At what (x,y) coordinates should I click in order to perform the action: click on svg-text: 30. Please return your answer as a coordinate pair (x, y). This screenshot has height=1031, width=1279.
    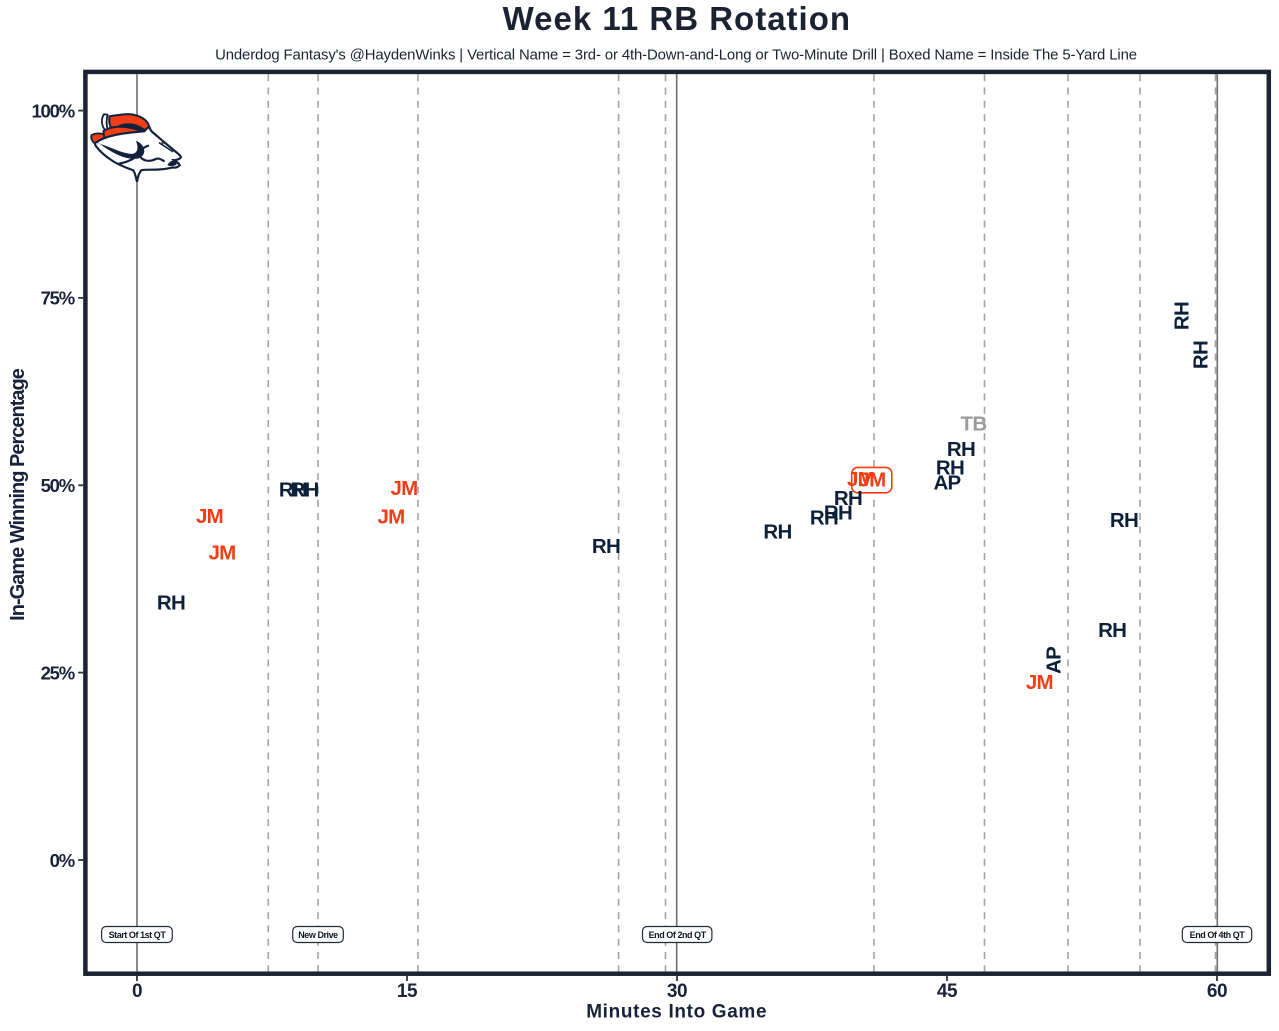
    Looking at the image, I should click on (677, 991).